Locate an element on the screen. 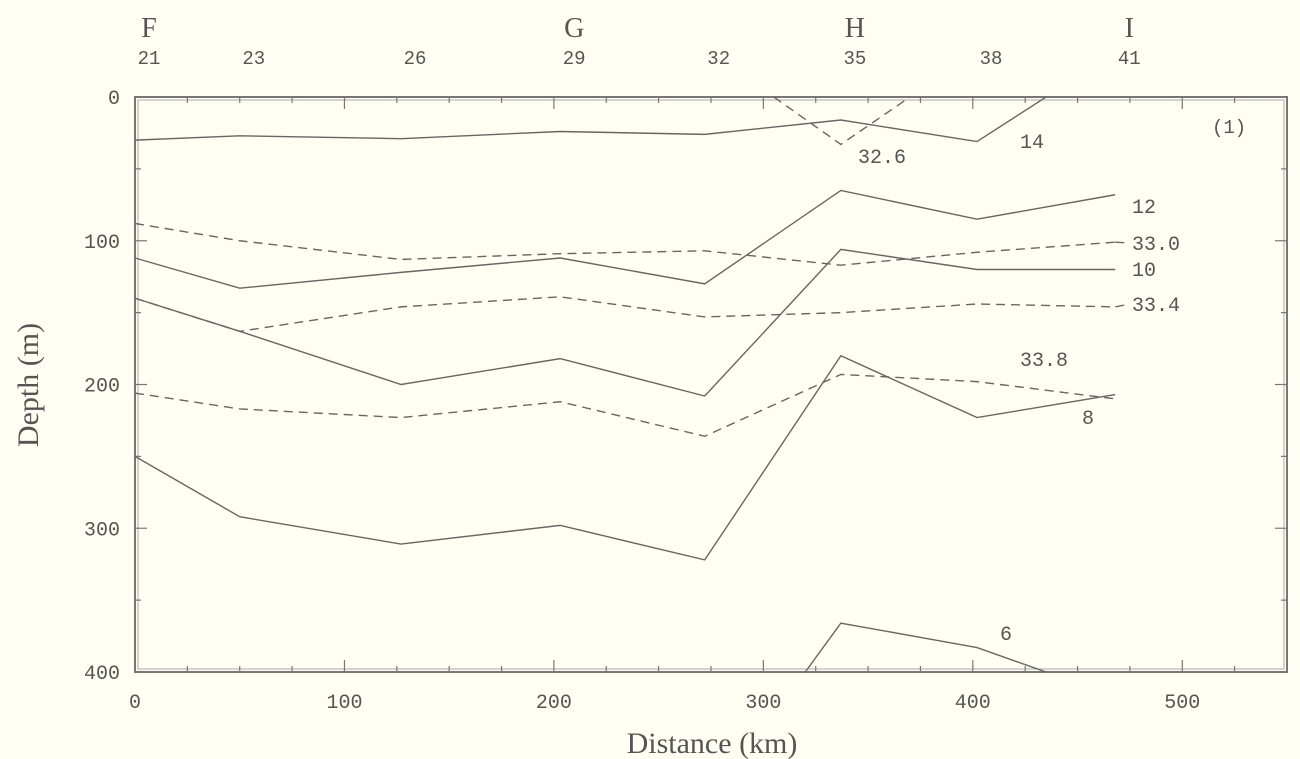 This screenshot has width=1300, height=759. station-label: 26 is located at coordinates (415, 59).